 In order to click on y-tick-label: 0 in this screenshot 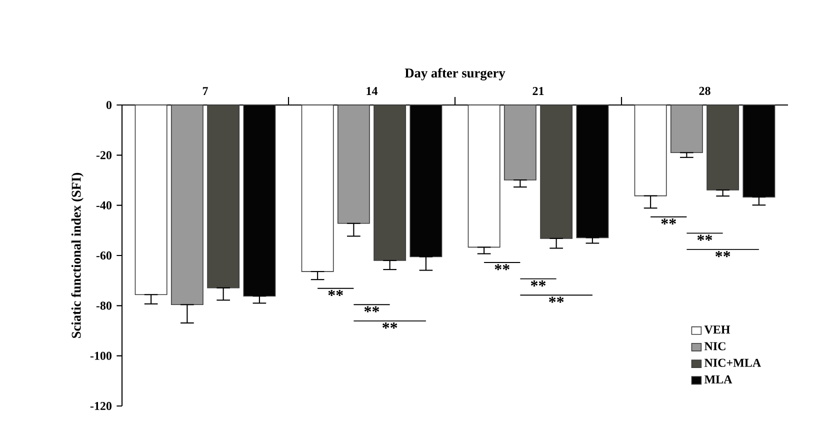, I will do `click(109, 105)`.